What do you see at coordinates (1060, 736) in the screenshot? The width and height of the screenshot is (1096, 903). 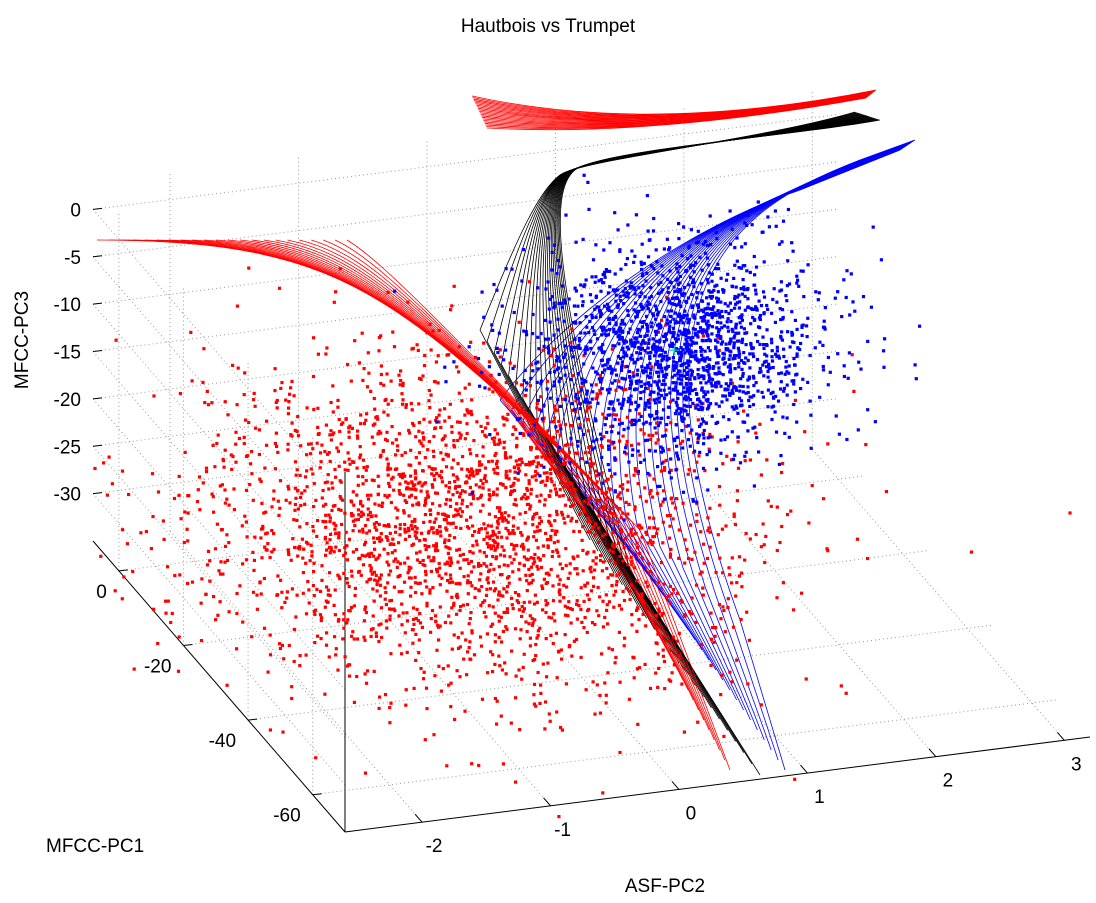 I see `x-tick-mark` at bounding box center [1060, 736].